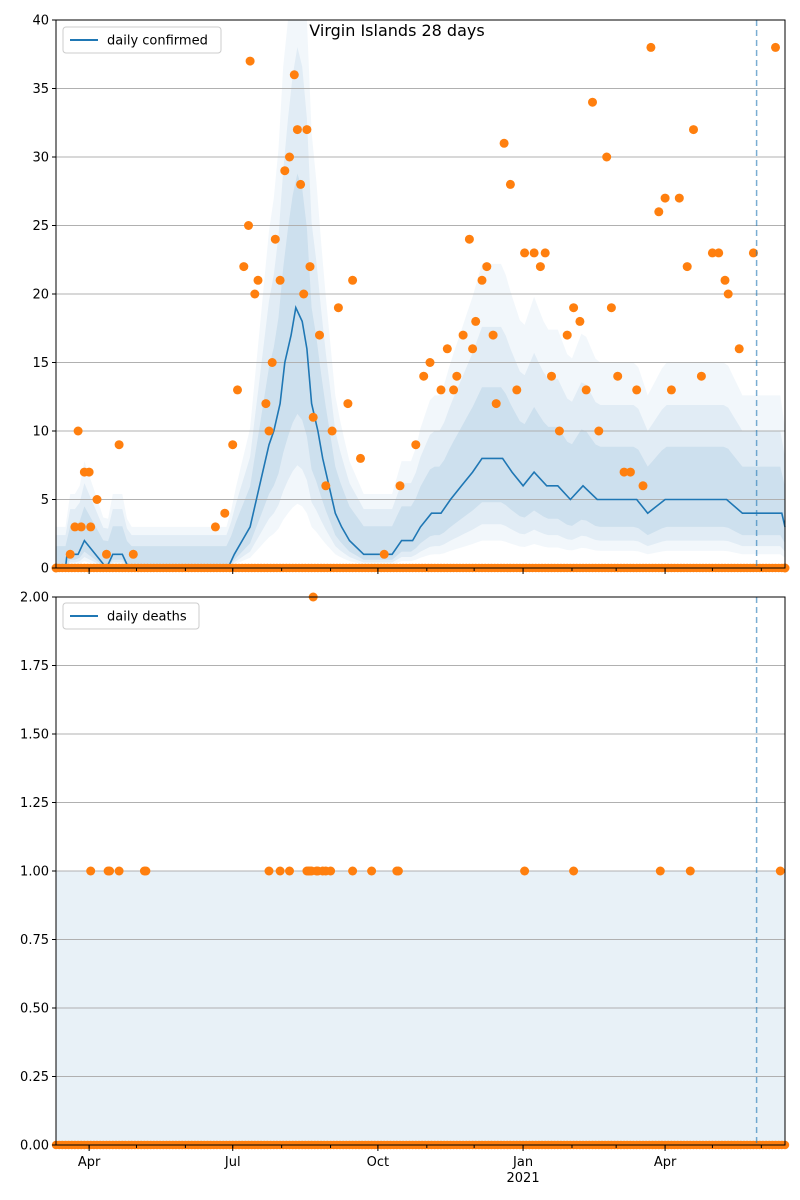 The width and height of the screenshot is (800, 1200). I want to click on year-label: 2021, so click(523, 1178).